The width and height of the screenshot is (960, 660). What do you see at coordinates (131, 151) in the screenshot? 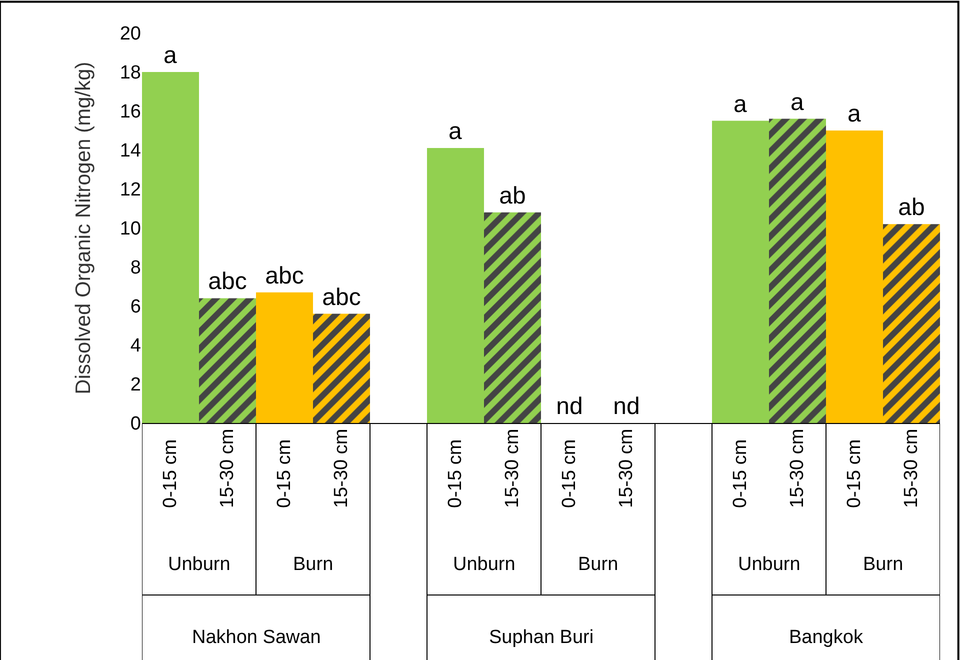
I see `y-tick-label: 14` at bounding box center [131, 151].